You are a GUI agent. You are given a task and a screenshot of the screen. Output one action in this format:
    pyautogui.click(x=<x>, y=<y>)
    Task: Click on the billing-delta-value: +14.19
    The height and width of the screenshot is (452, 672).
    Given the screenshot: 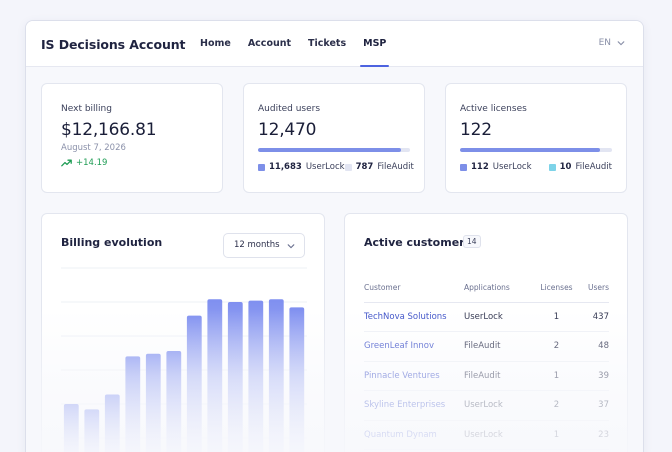 What is the action you would take?
    pyautogui.click(x=92, y=163)
    